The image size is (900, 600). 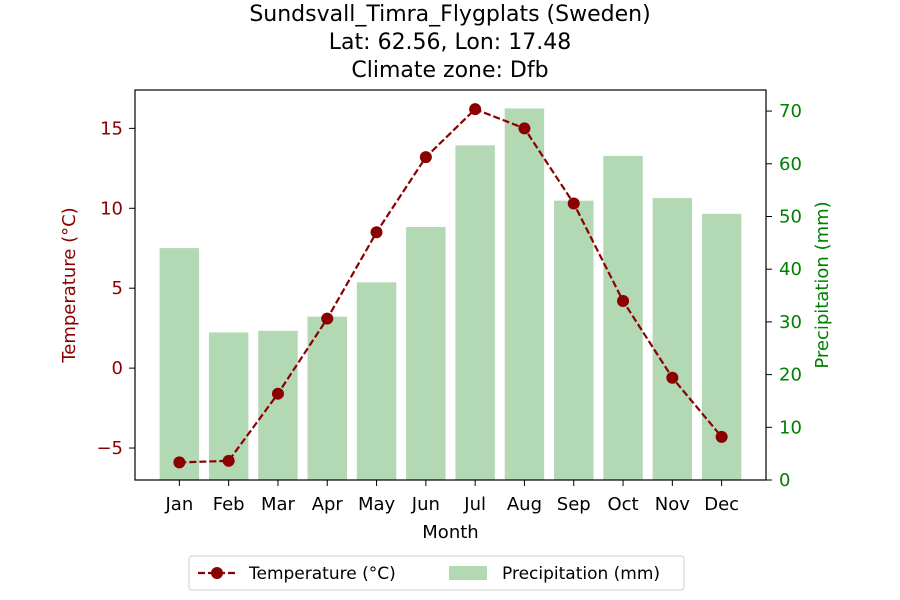 I want to click on x-tick-label: Sep, so click(x=574, y=504).